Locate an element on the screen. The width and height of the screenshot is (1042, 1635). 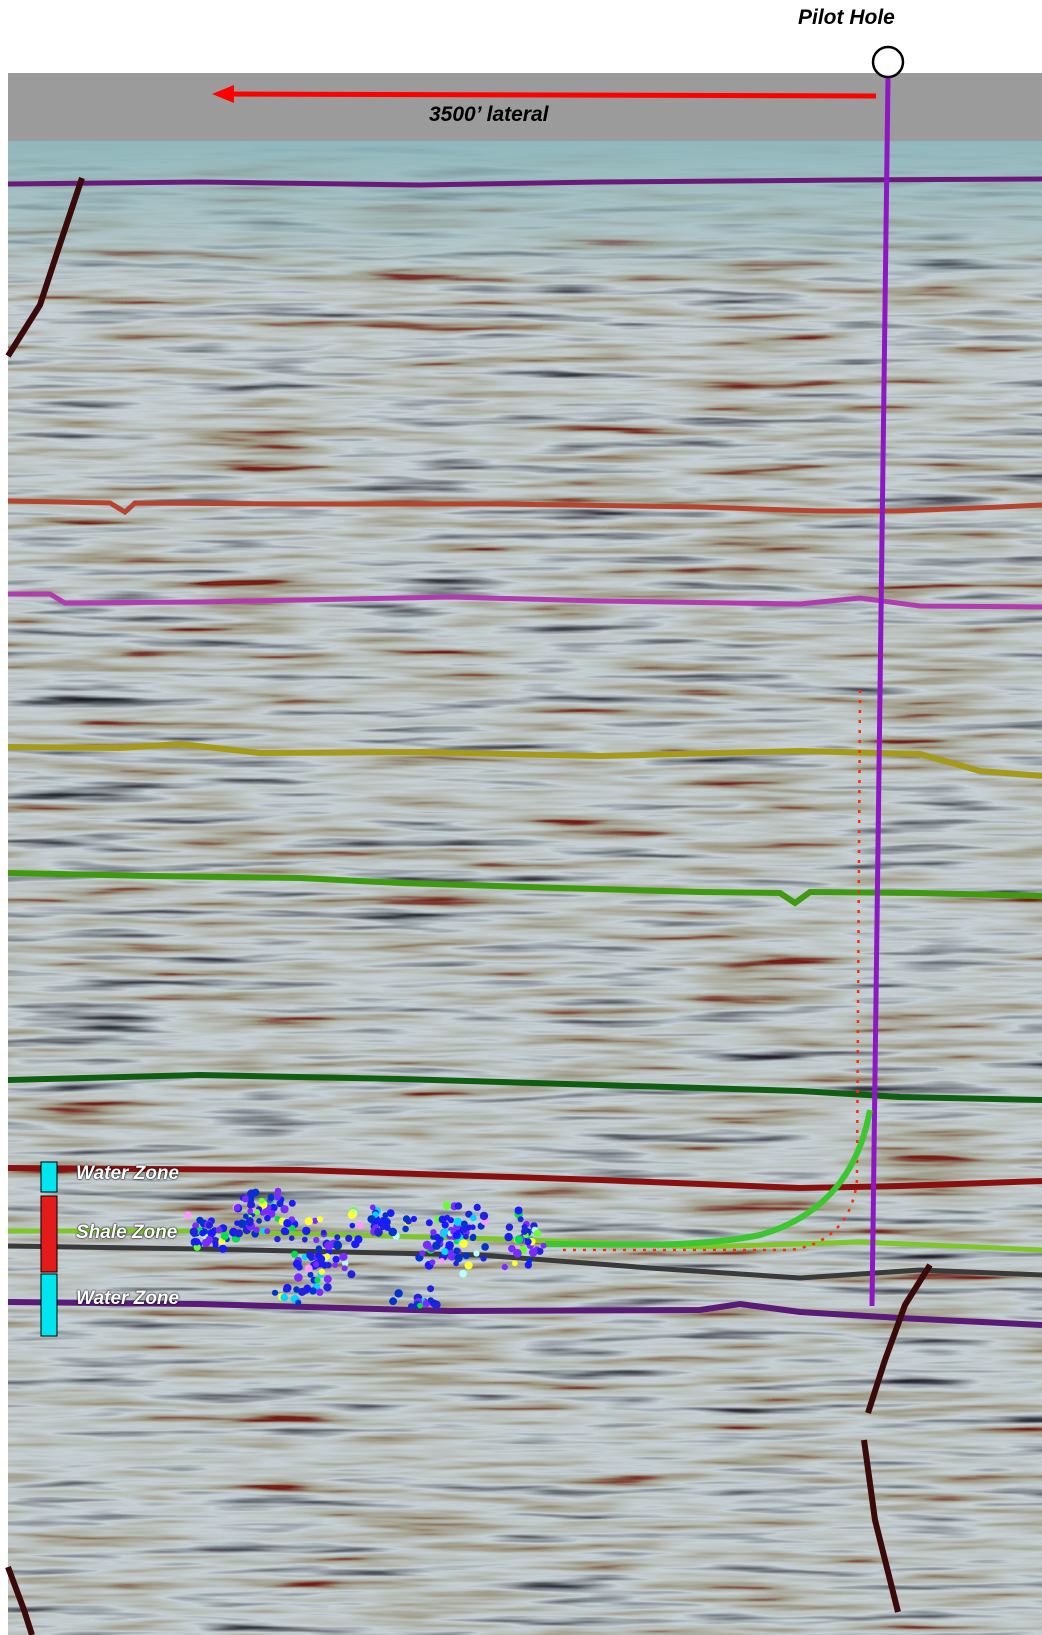
water-zone-label: Water Zone is located at coordinates (128, 1298).